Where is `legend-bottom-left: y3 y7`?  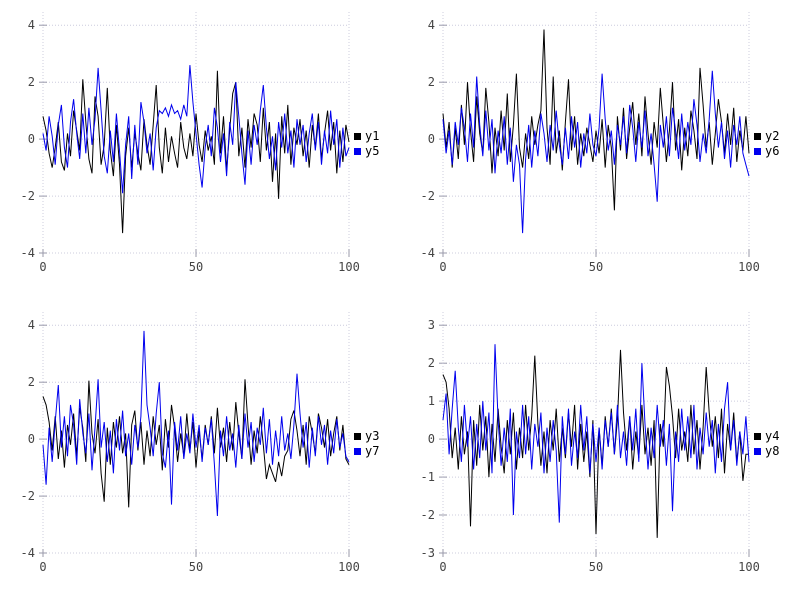 legend-bottom-left: y3 y7 is located at coordinates (366, 444).